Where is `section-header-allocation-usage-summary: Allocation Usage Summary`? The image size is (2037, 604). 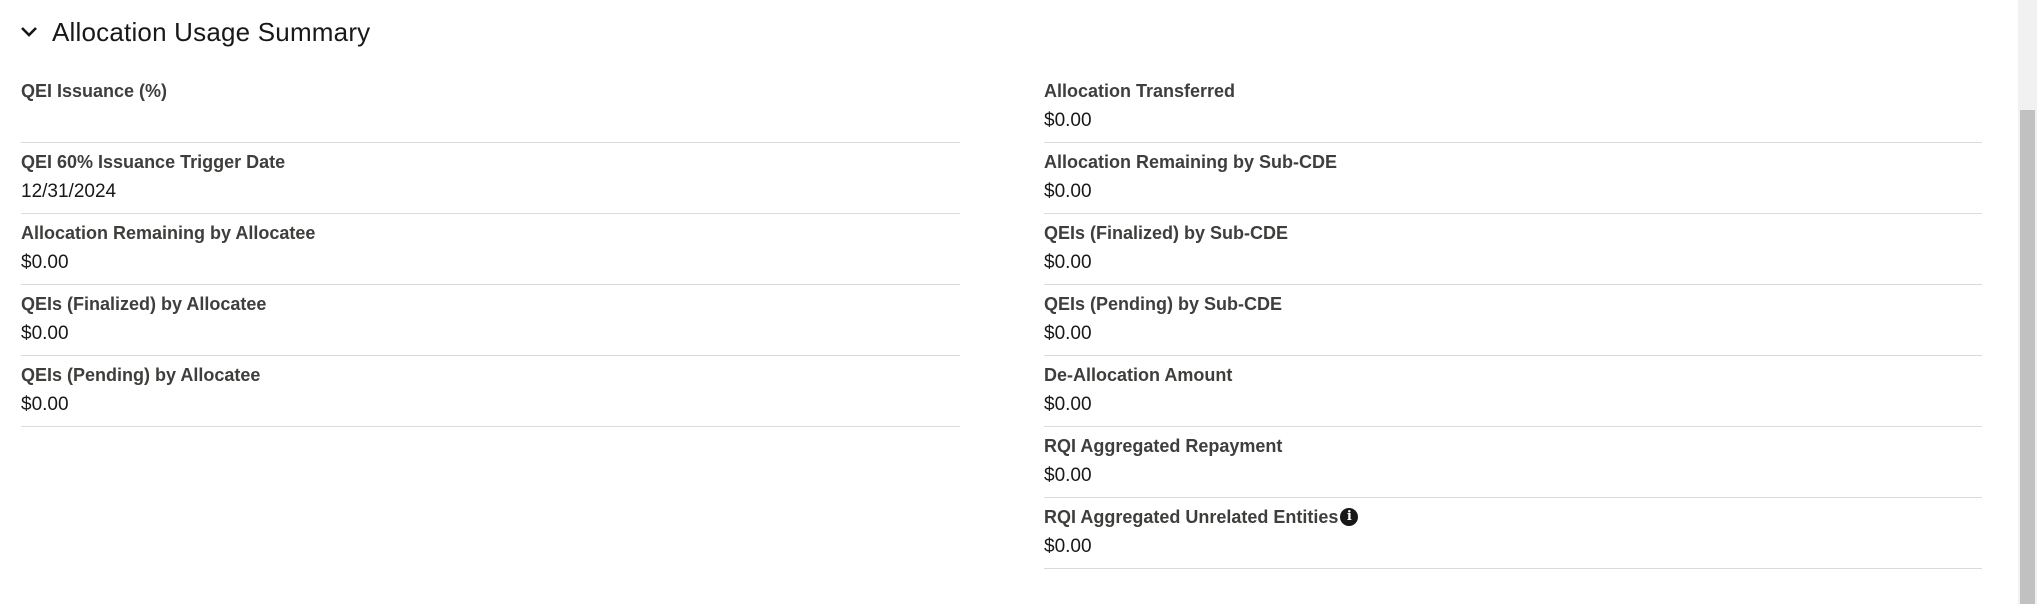 section-header-allocation-usage-summary: Allocation Usage Summary is located at coordinates (194, 32).